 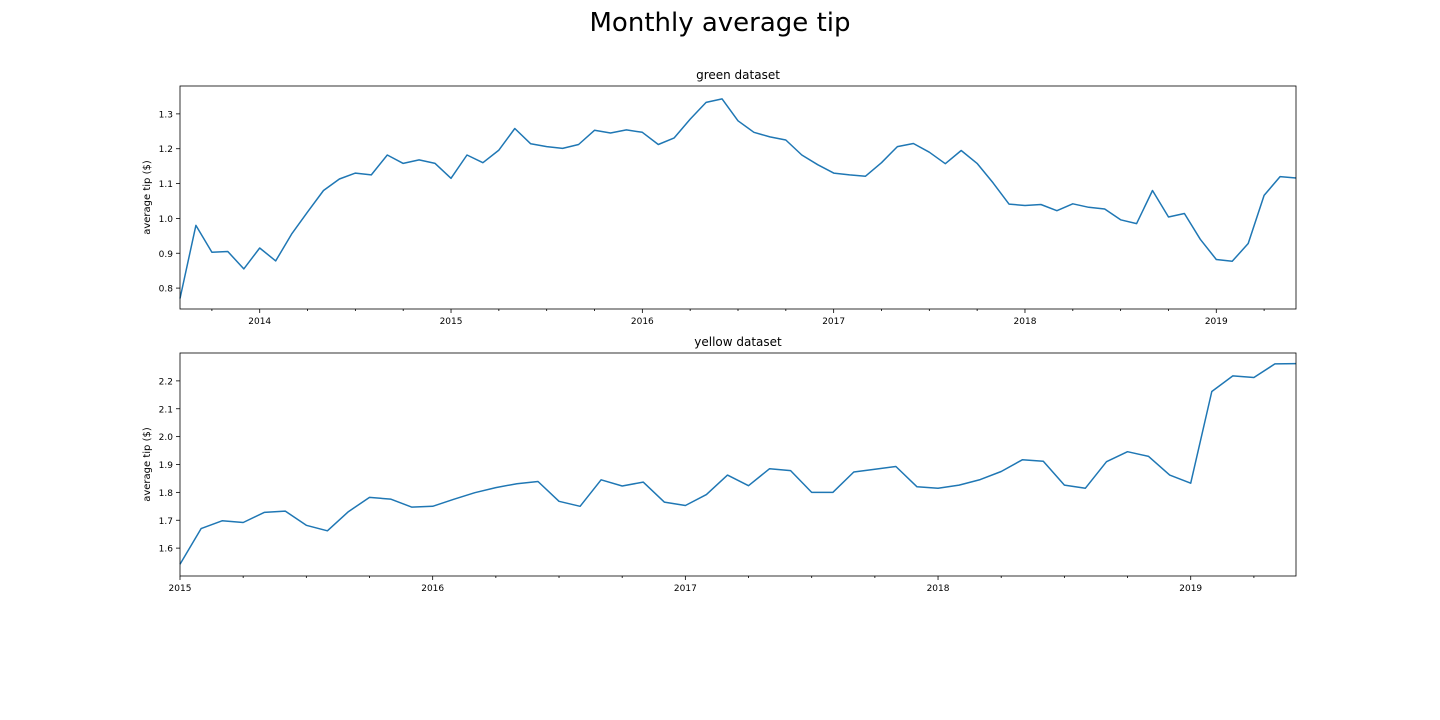 What do you see at coordinates (259, 322) in the screenshot?
I see `x-tick-label: 2014` at bounding box center [259, 322].